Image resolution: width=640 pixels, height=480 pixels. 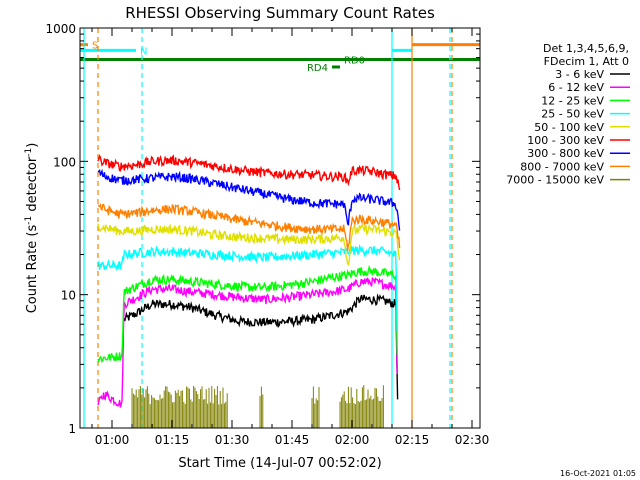 What do you see at coordinates (143, 51) in the screenshot?
I see `flag-label: N` at bounding box center [143, 51].